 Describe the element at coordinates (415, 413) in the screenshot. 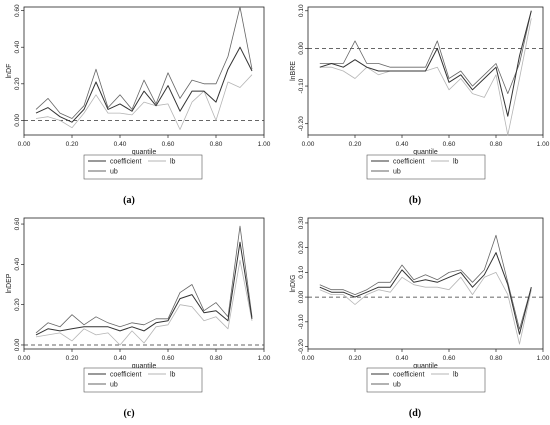

I see `panel-label: (d)` at that location.